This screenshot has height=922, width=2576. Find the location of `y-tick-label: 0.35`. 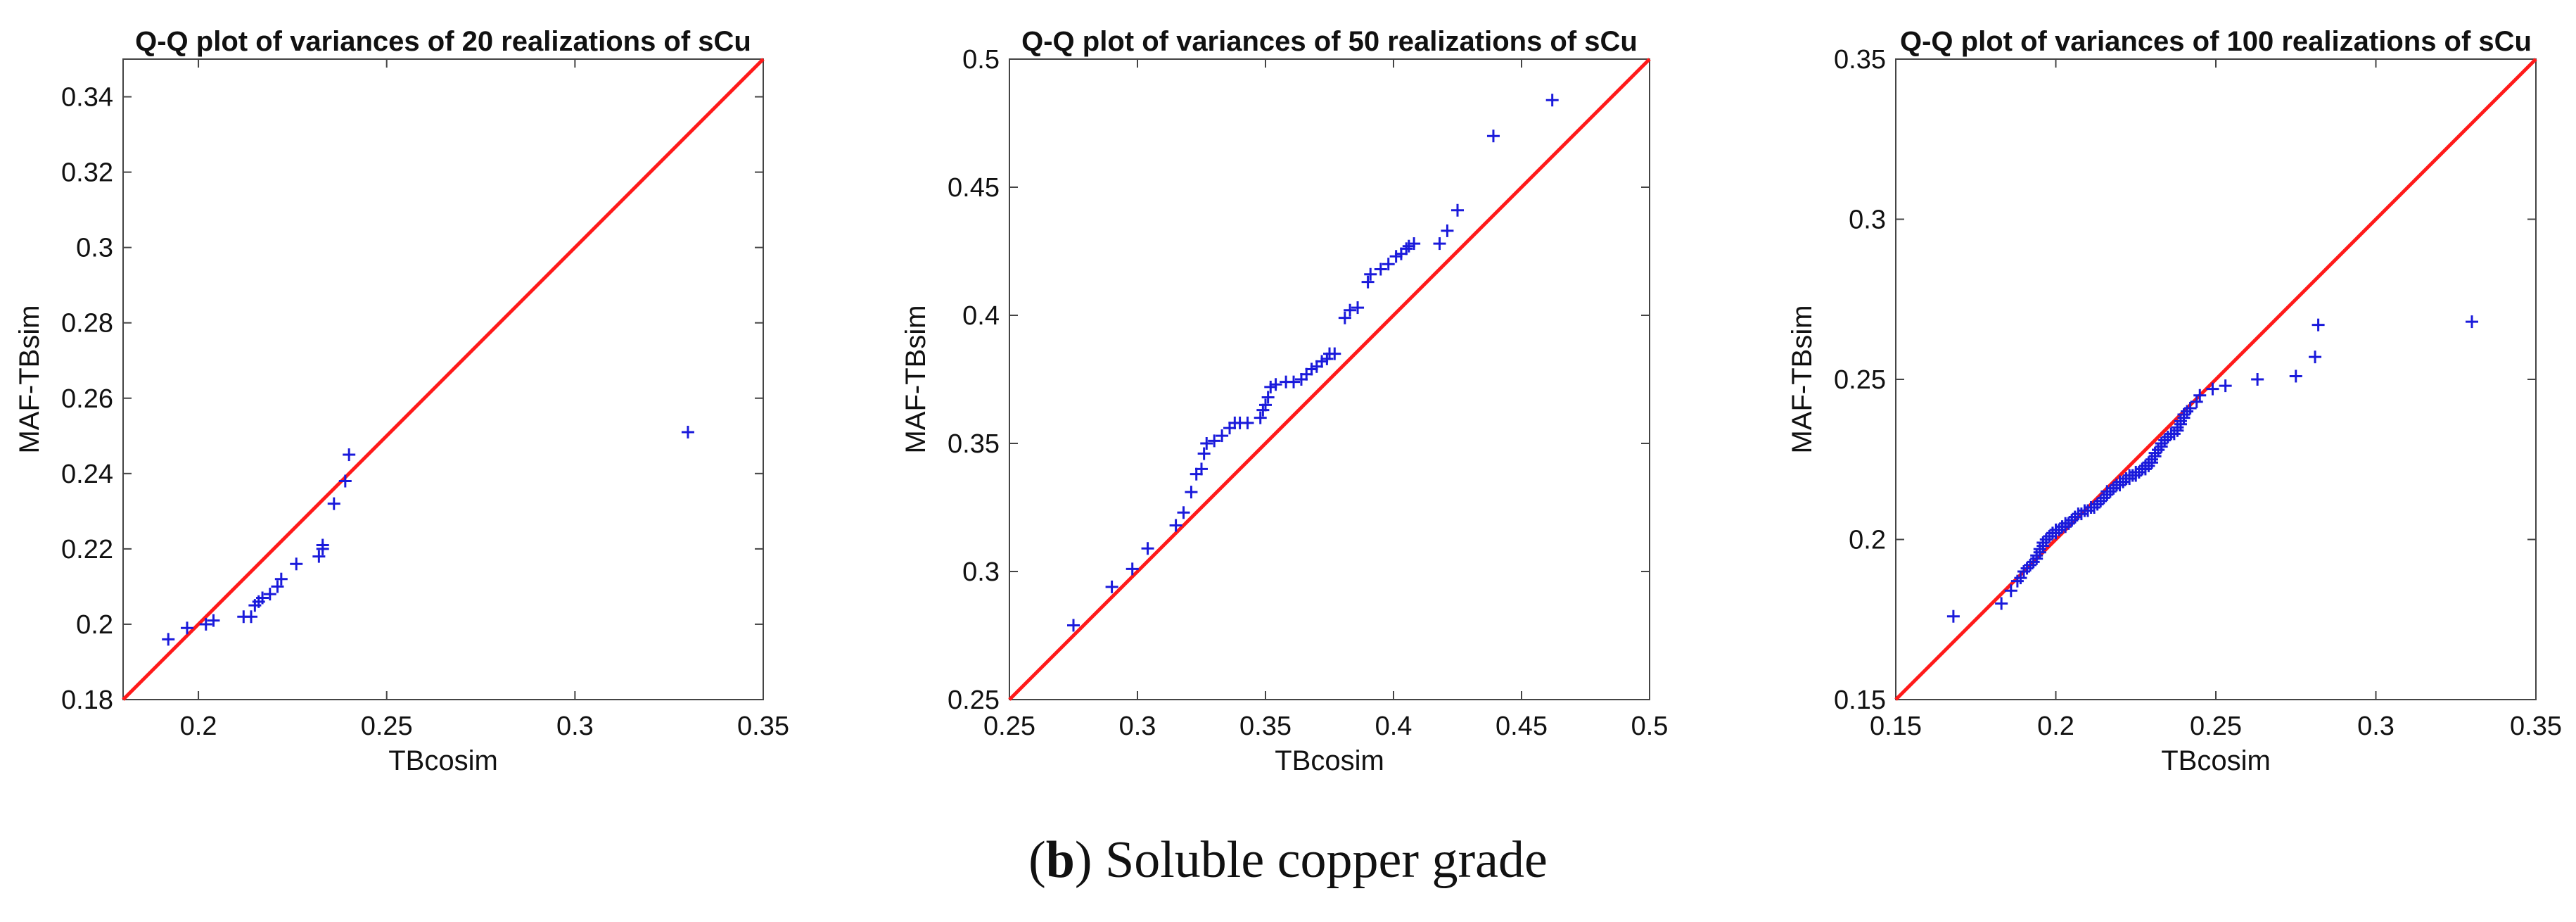

y-tick-label: 0.35 is located at coordinates (974, 444).